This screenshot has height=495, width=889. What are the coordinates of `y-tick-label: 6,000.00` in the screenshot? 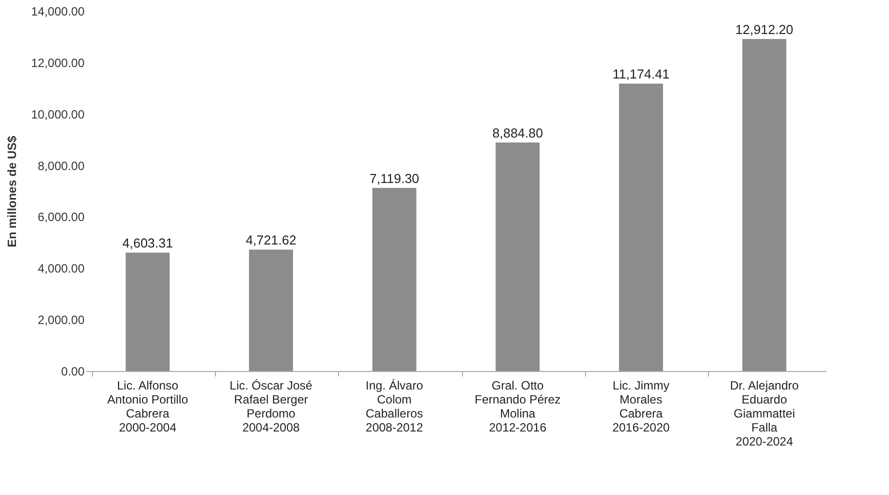 It's located at (61, 217).